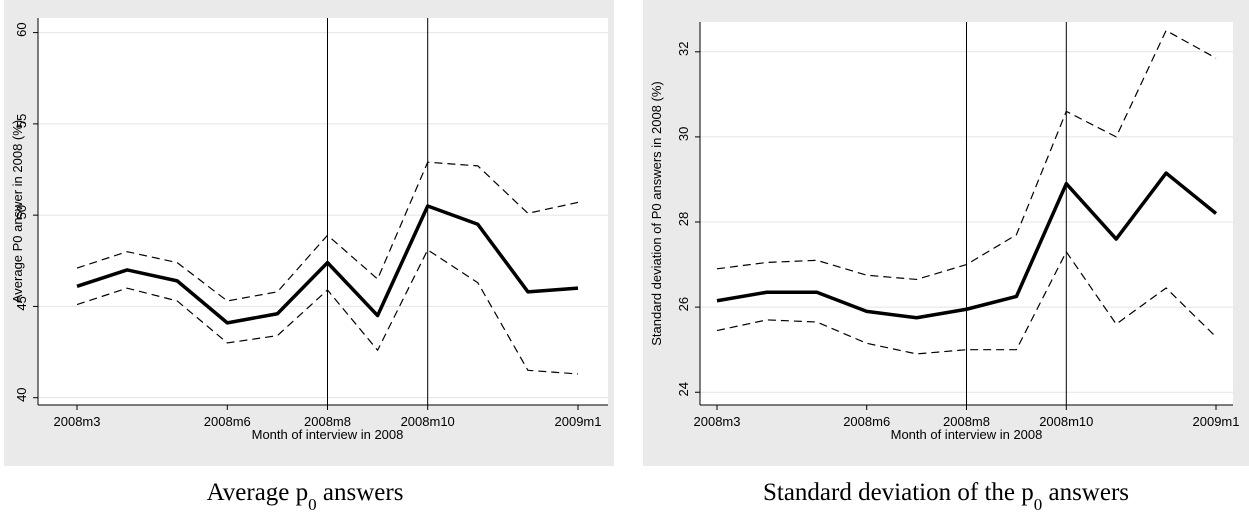 The width and height of the screenshot is (1249, 517). I want to click on caption: Standard deviation of the p0 answers, so click(946, 495).